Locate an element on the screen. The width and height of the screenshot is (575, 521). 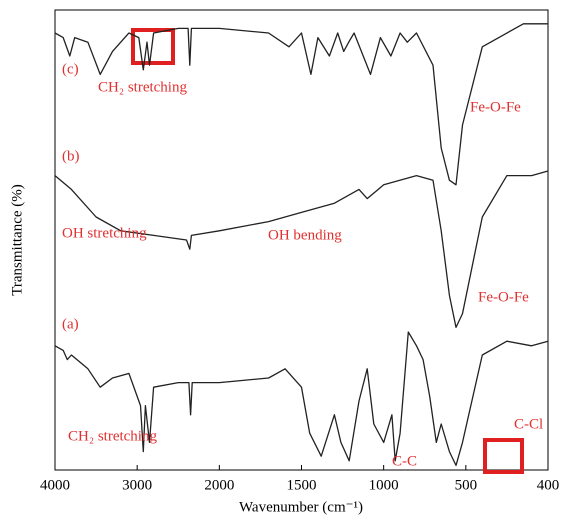
annotation: (a) is located at coordinates (70, 324).